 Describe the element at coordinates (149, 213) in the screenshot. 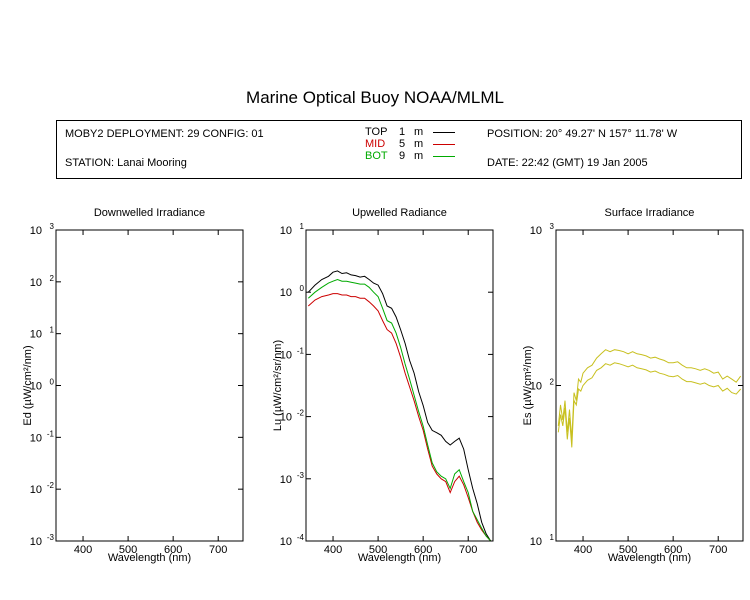

I see `chart-title: Downwelled Irradiance` at that location.